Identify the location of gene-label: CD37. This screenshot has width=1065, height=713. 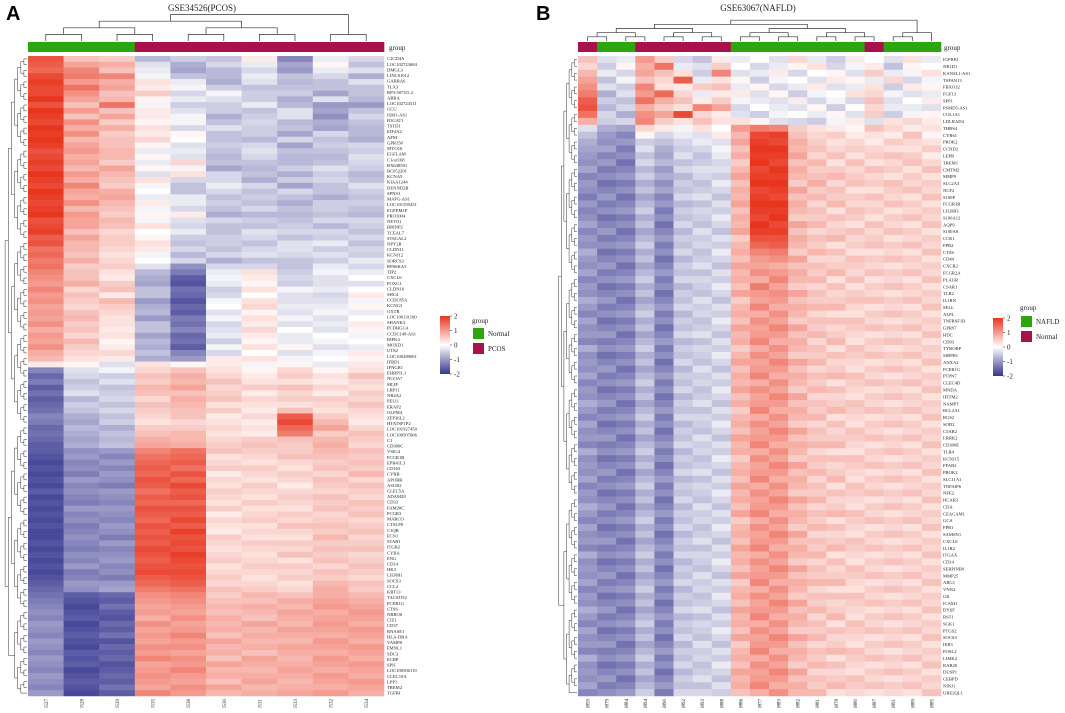
(393, 625).